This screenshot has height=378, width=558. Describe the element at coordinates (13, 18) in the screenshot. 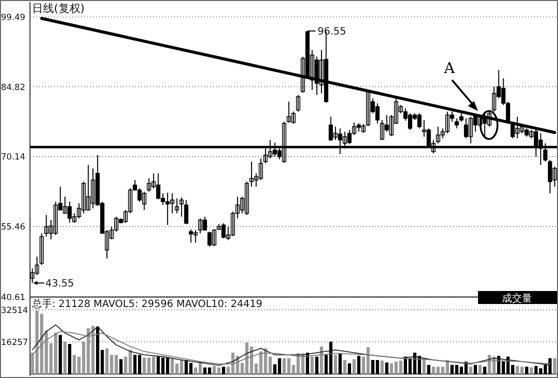

I see `y-tick-label: 99.49` at that location.